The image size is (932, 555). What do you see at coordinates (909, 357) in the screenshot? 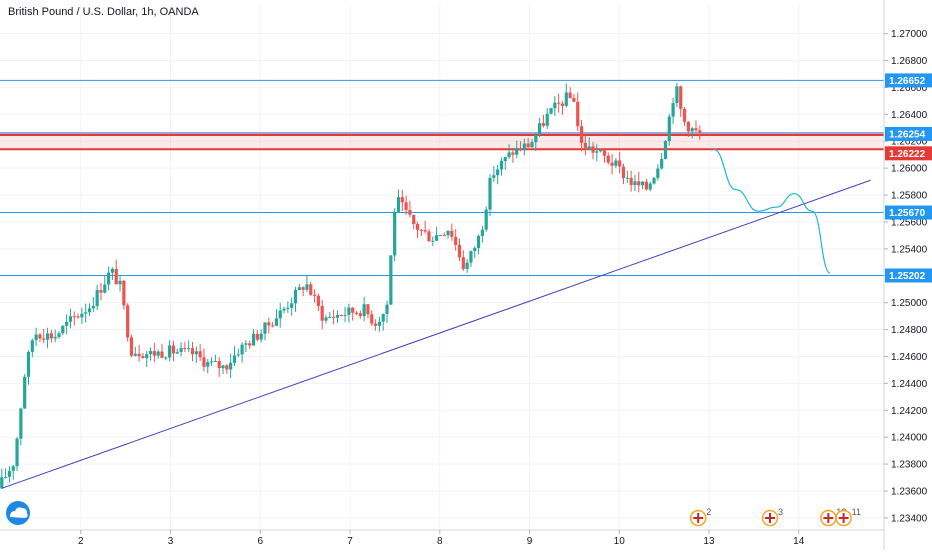
I see `y-tick-label: 1.24600` at bounding box center [909, 357].